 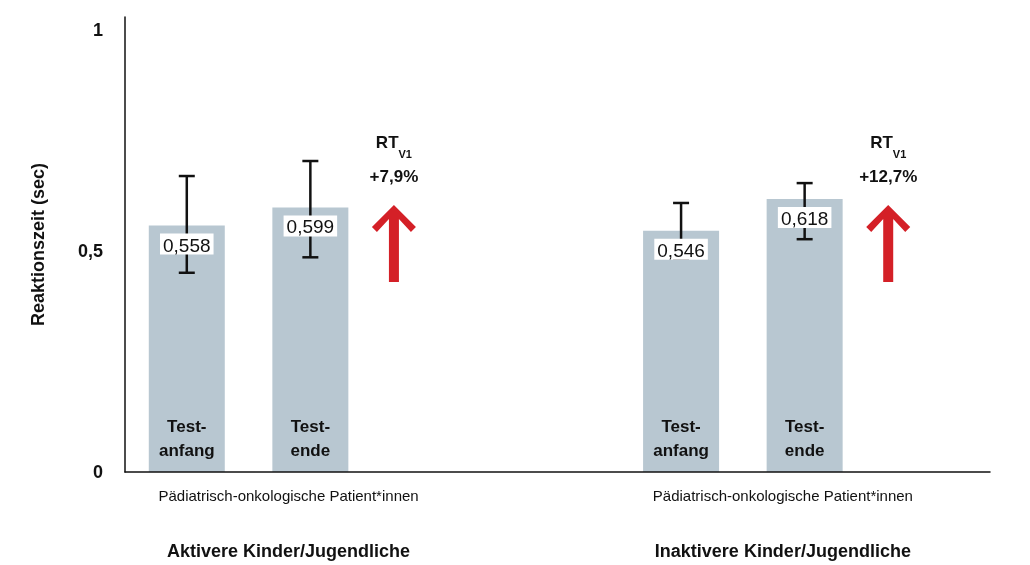 What do you see at coordinates (681, 250) in the screenshot?
I see `data-label: 0,546` at bounding box center [681, 250].